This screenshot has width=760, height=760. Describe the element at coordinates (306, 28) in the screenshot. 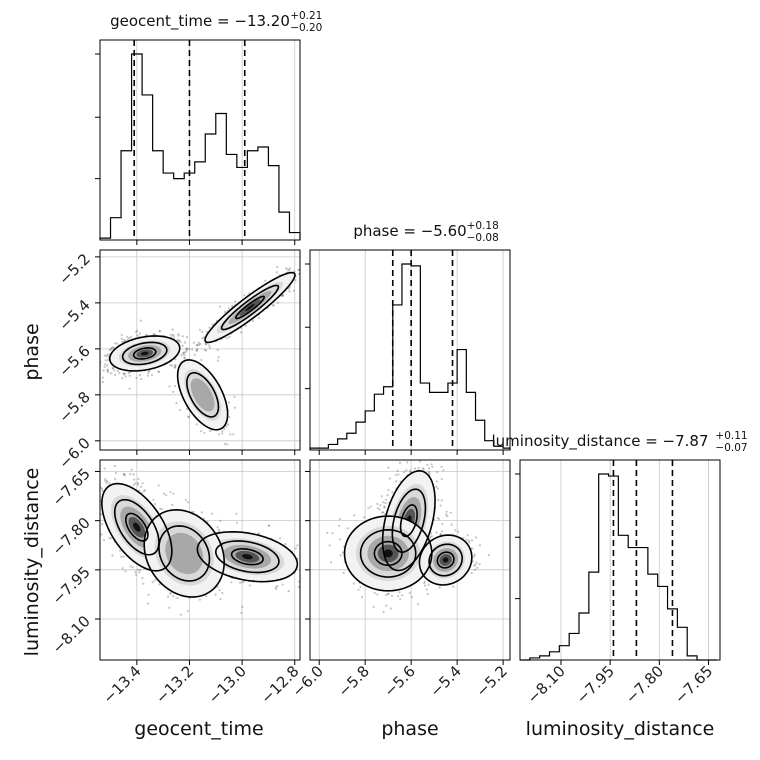

I see `hist-geocent-time-title-minus: −0.20` at that location.